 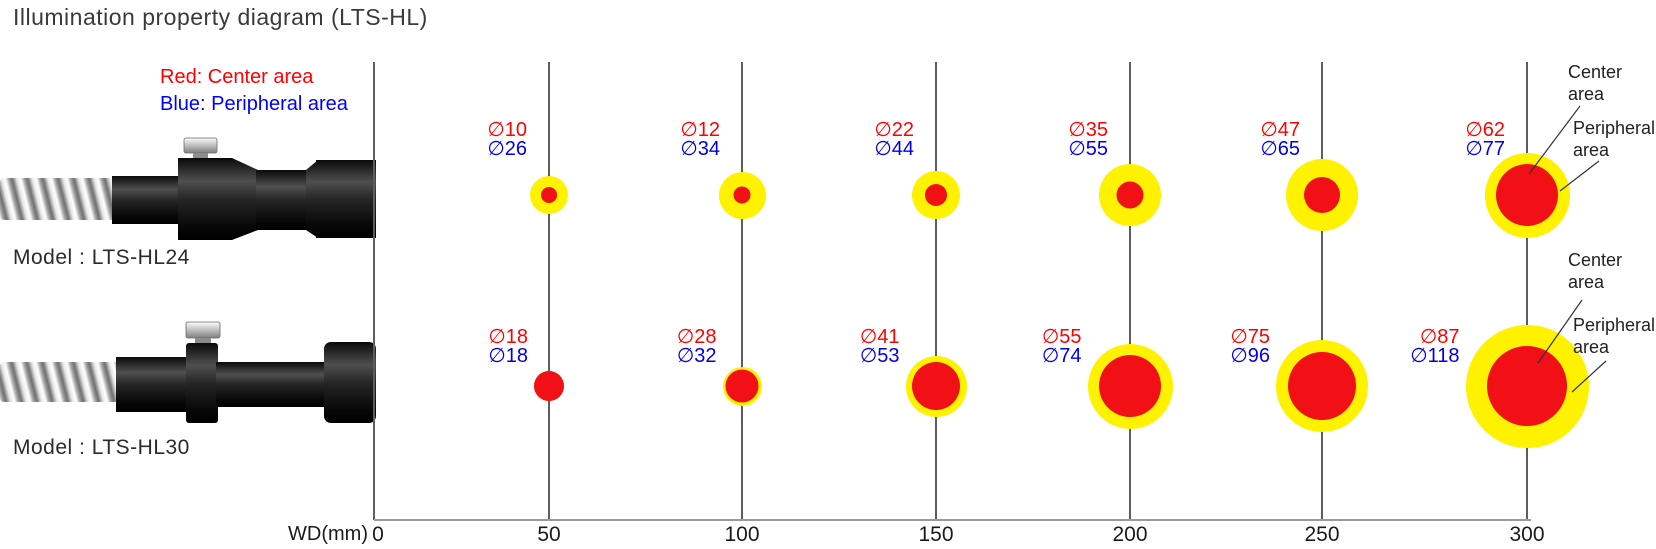 What do you see at coordinates (1088, 130) in the screenshot?
I see `center-diameter-value: ∅35` at bounding box center [1088, 130].